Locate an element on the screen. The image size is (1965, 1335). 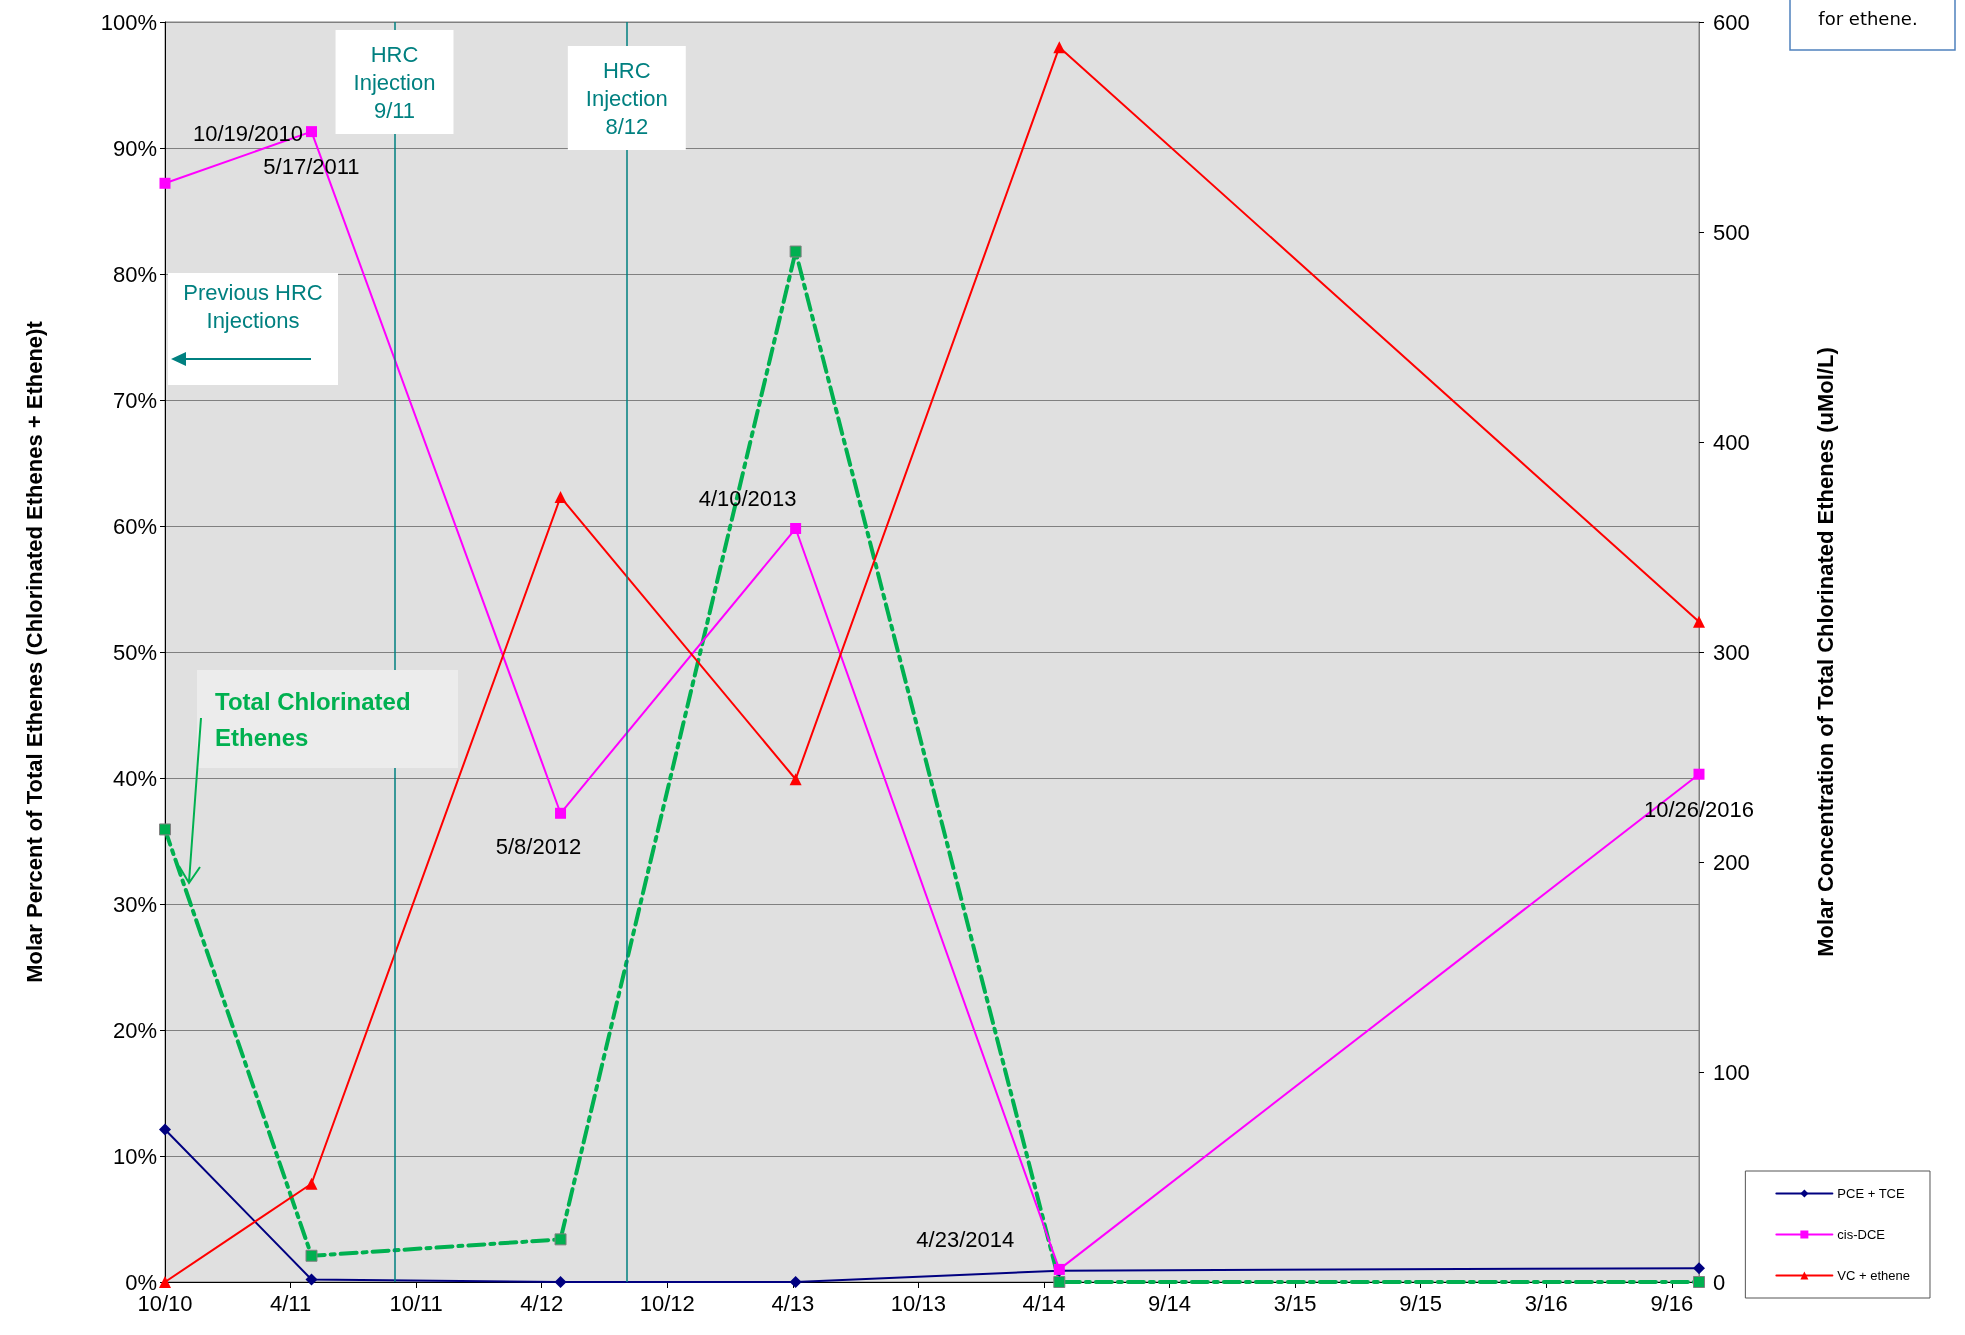
y2-tick-label: 300 is located at coordinates (1731, 652).